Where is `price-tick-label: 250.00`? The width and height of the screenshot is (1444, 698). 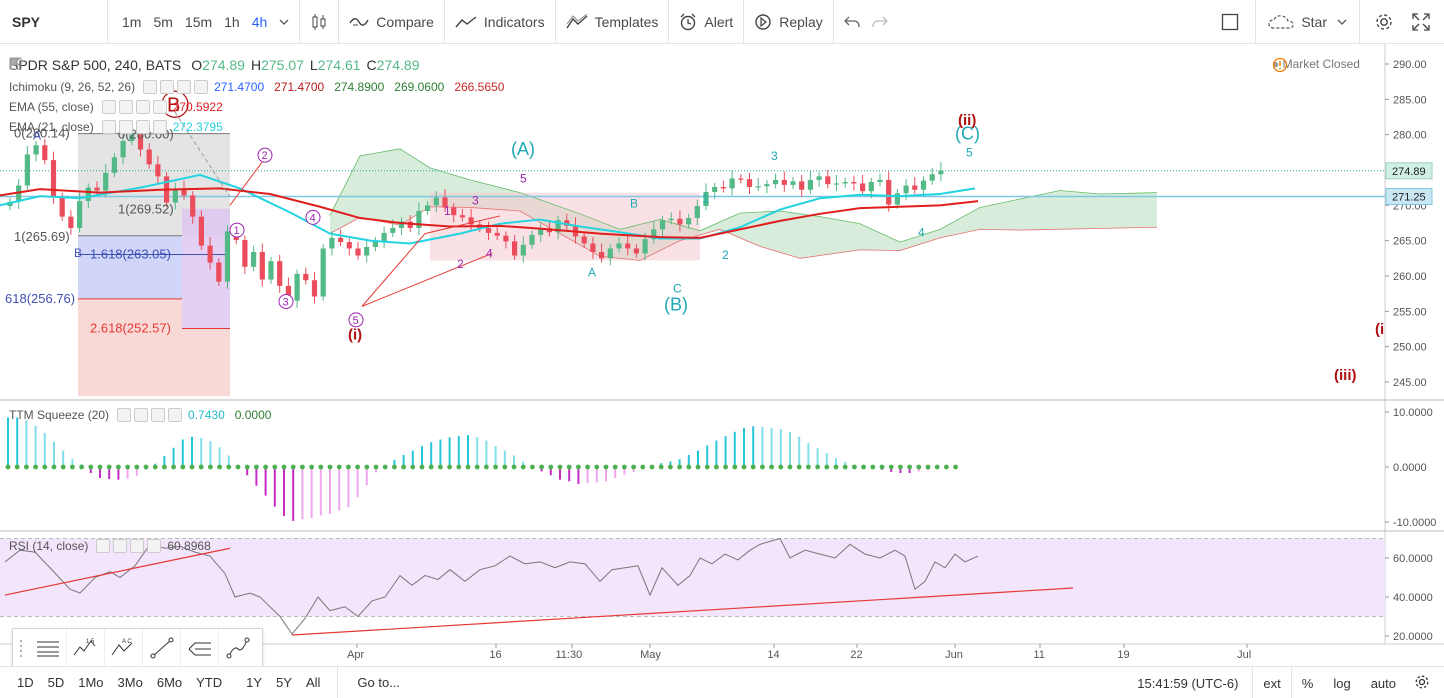
price-tick-label: 250.00 is located at coordinates (1410, 348).